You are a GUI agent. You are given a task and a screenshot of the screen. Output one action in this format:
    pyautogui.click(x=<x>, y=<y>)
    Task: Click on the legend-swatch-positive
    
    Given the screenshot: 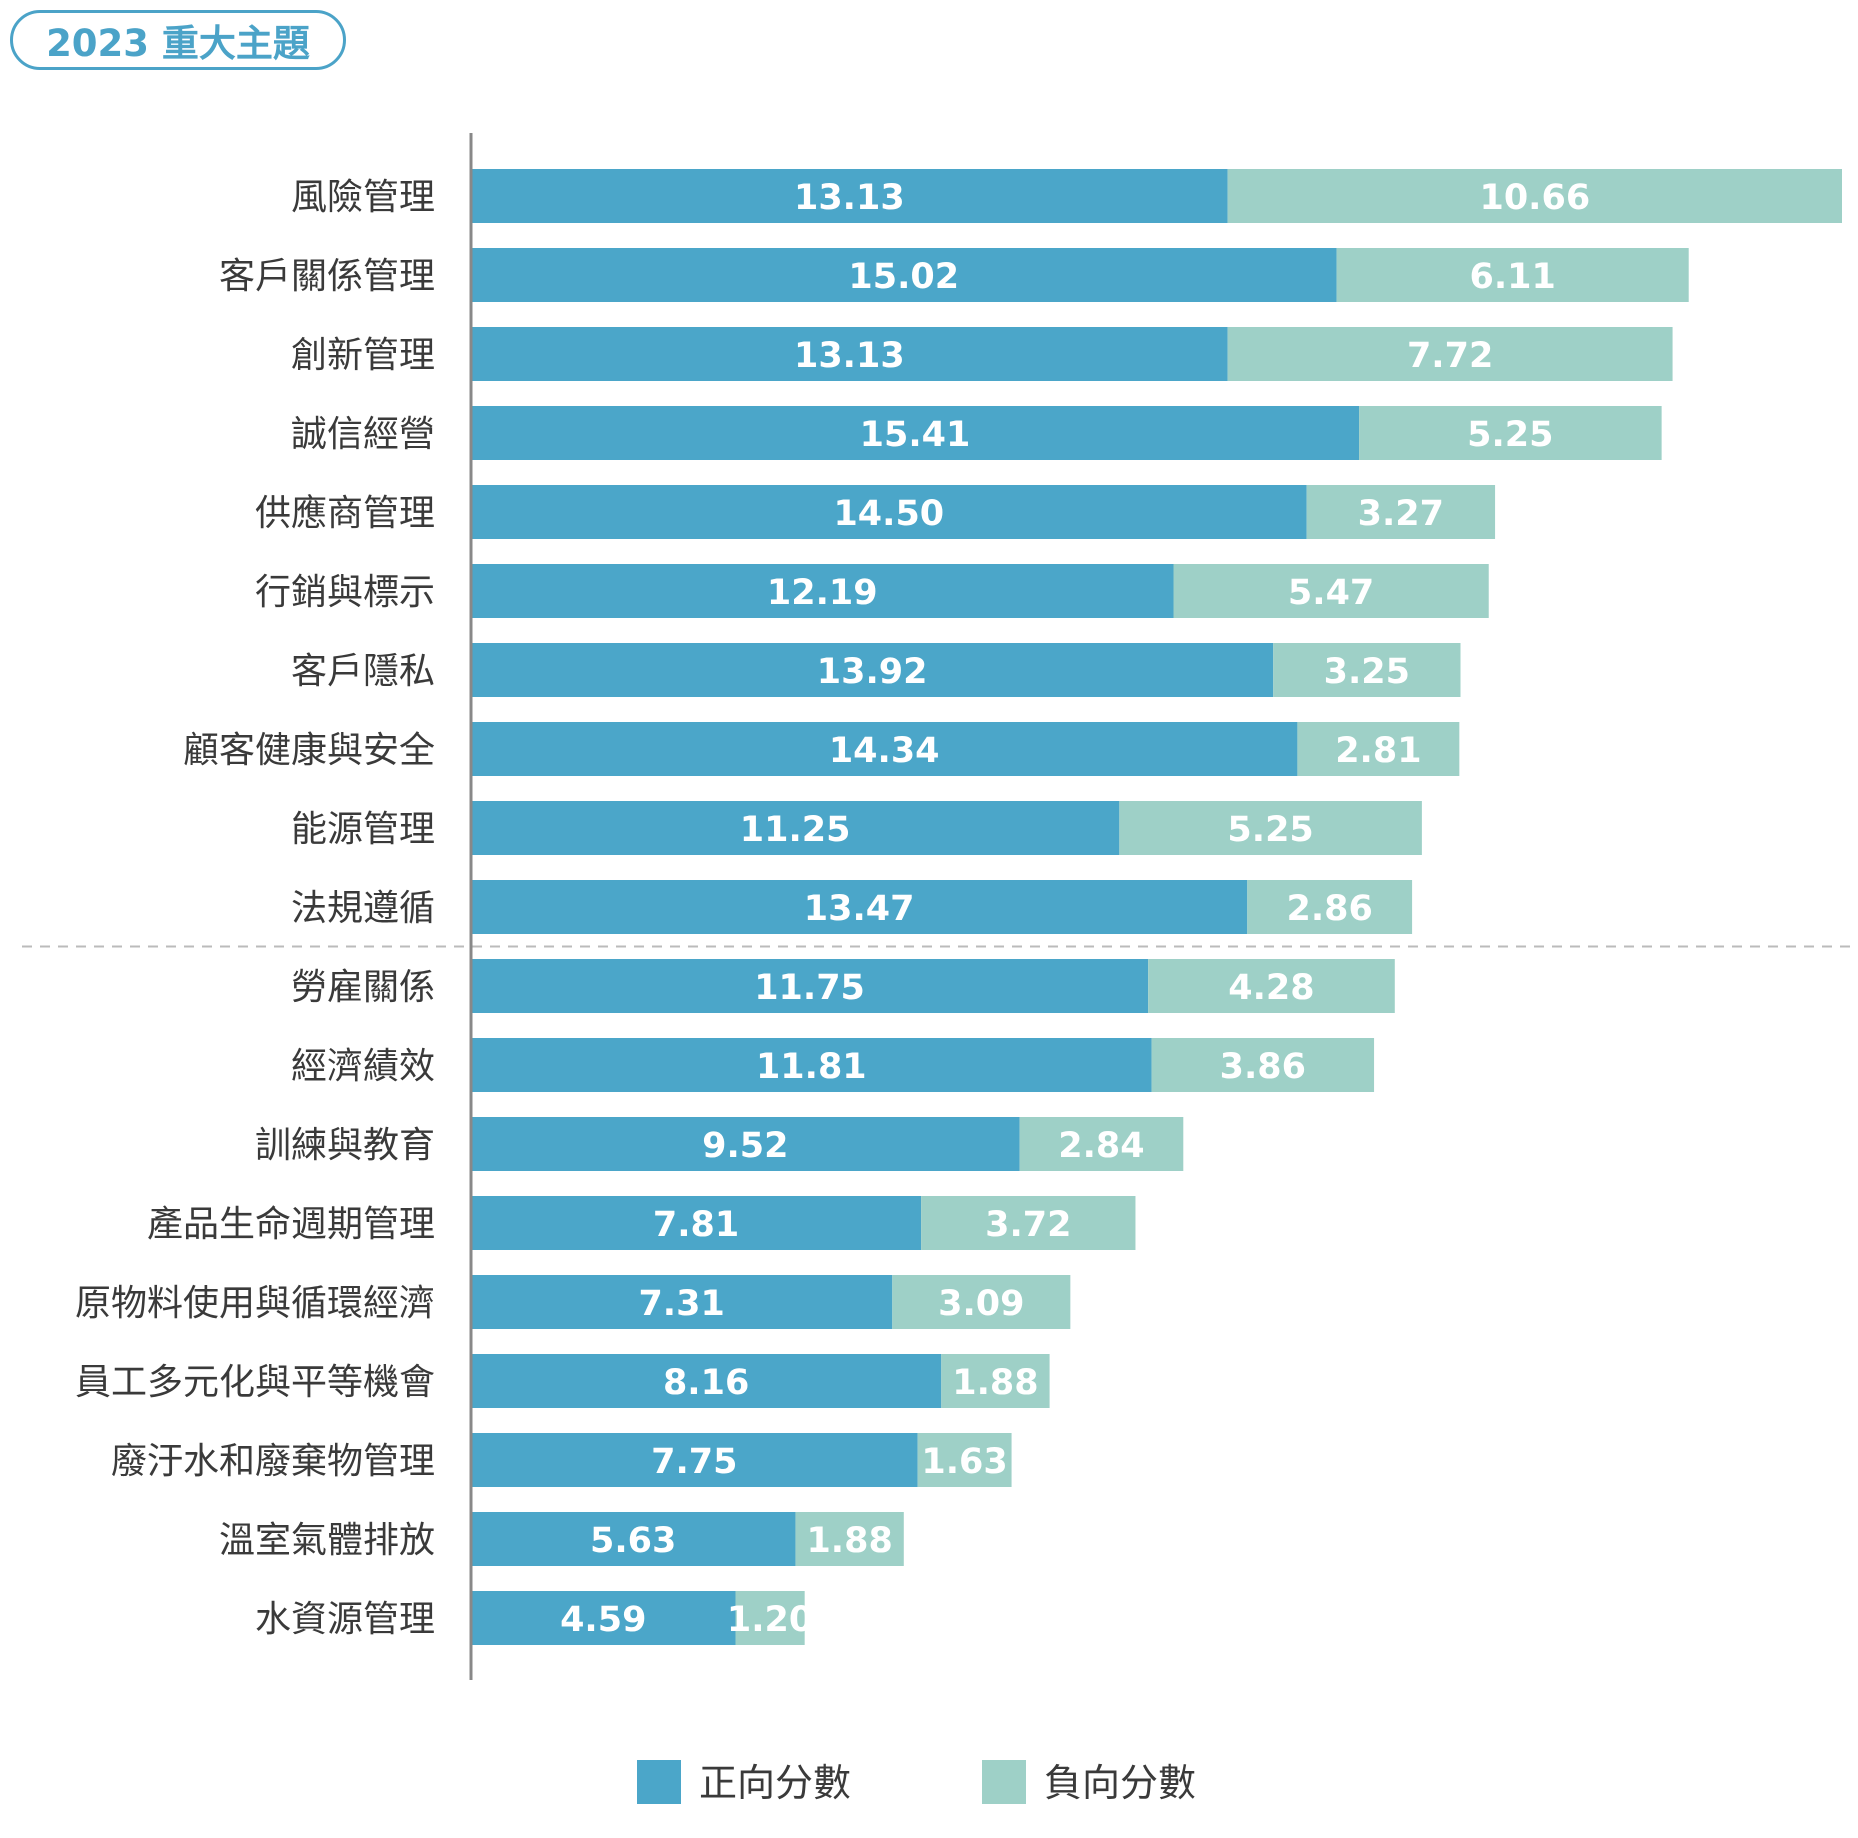 What is the action you would take?
    pyautogui.click(x=659, y=1782)
    